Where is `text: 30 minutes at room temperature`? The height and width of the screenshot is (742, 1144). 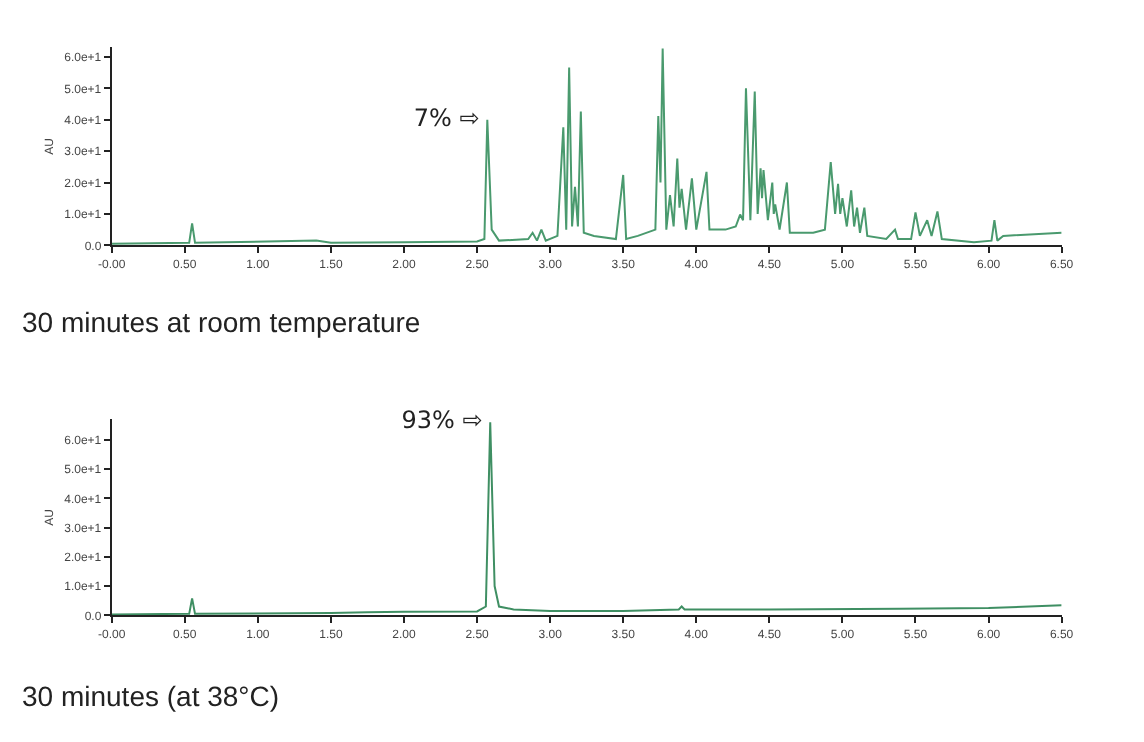
text: 30 minutes at room temperature is located at coordinates (221, 322).